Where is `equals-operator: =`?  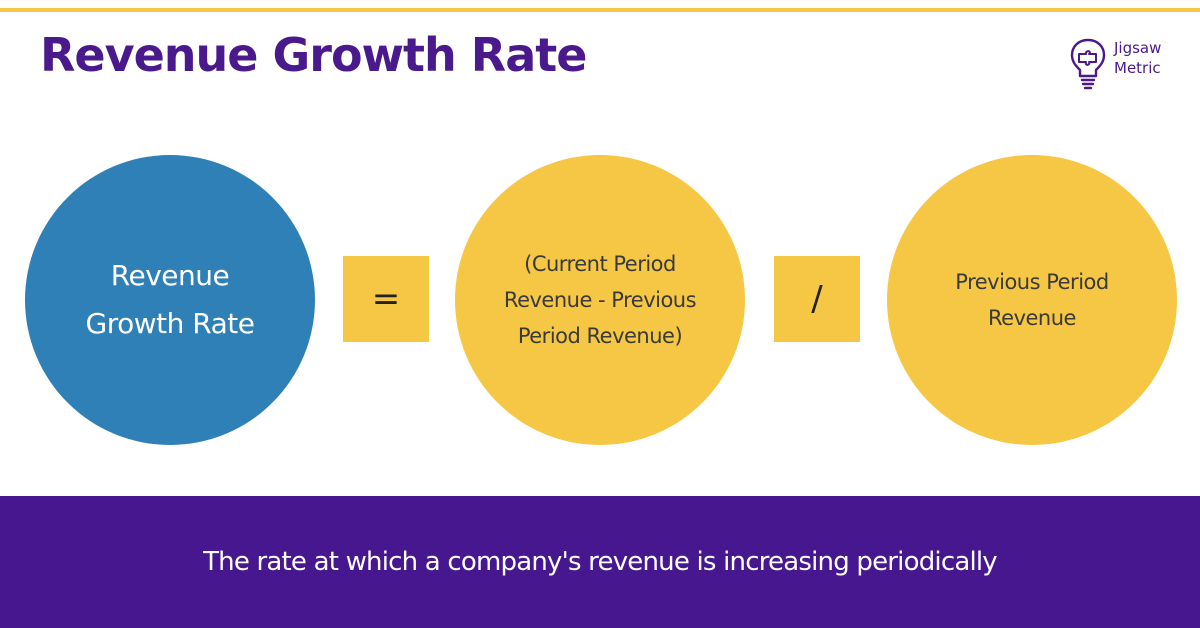 equals-operator: = is located at coordinates (386, 299).